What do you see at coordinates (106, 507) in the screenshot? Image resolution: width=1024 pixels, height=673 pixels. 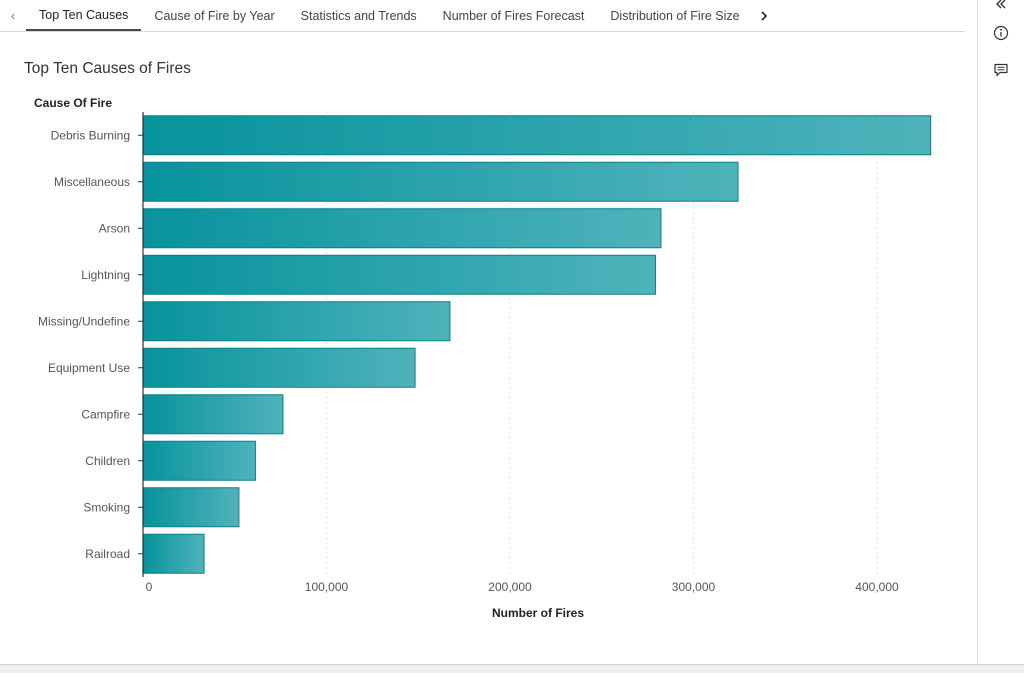 I see `category-label: Smoking` at bounding box center [106, 507].